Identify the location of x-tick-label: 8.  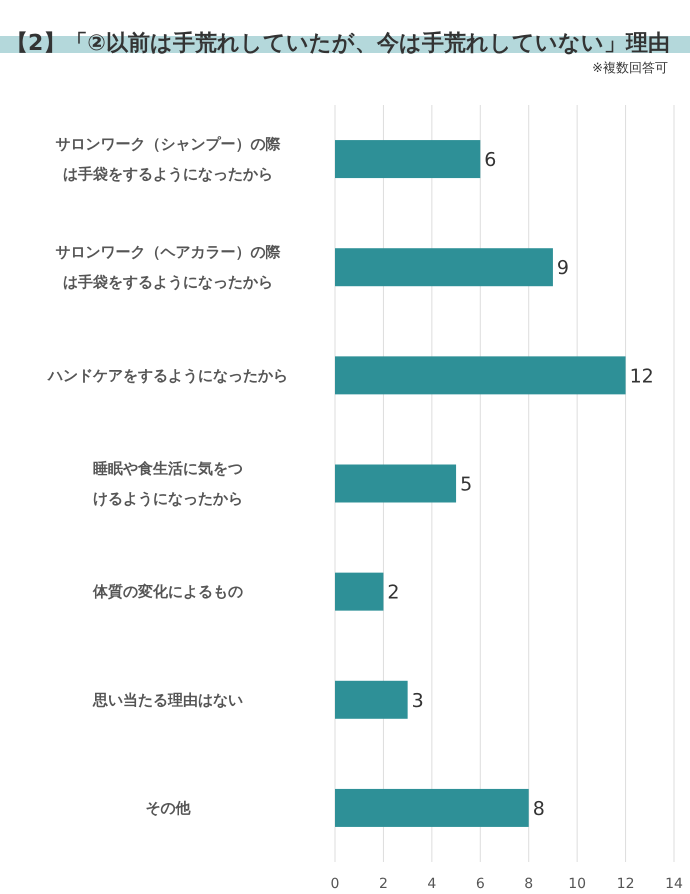
(529, 884).